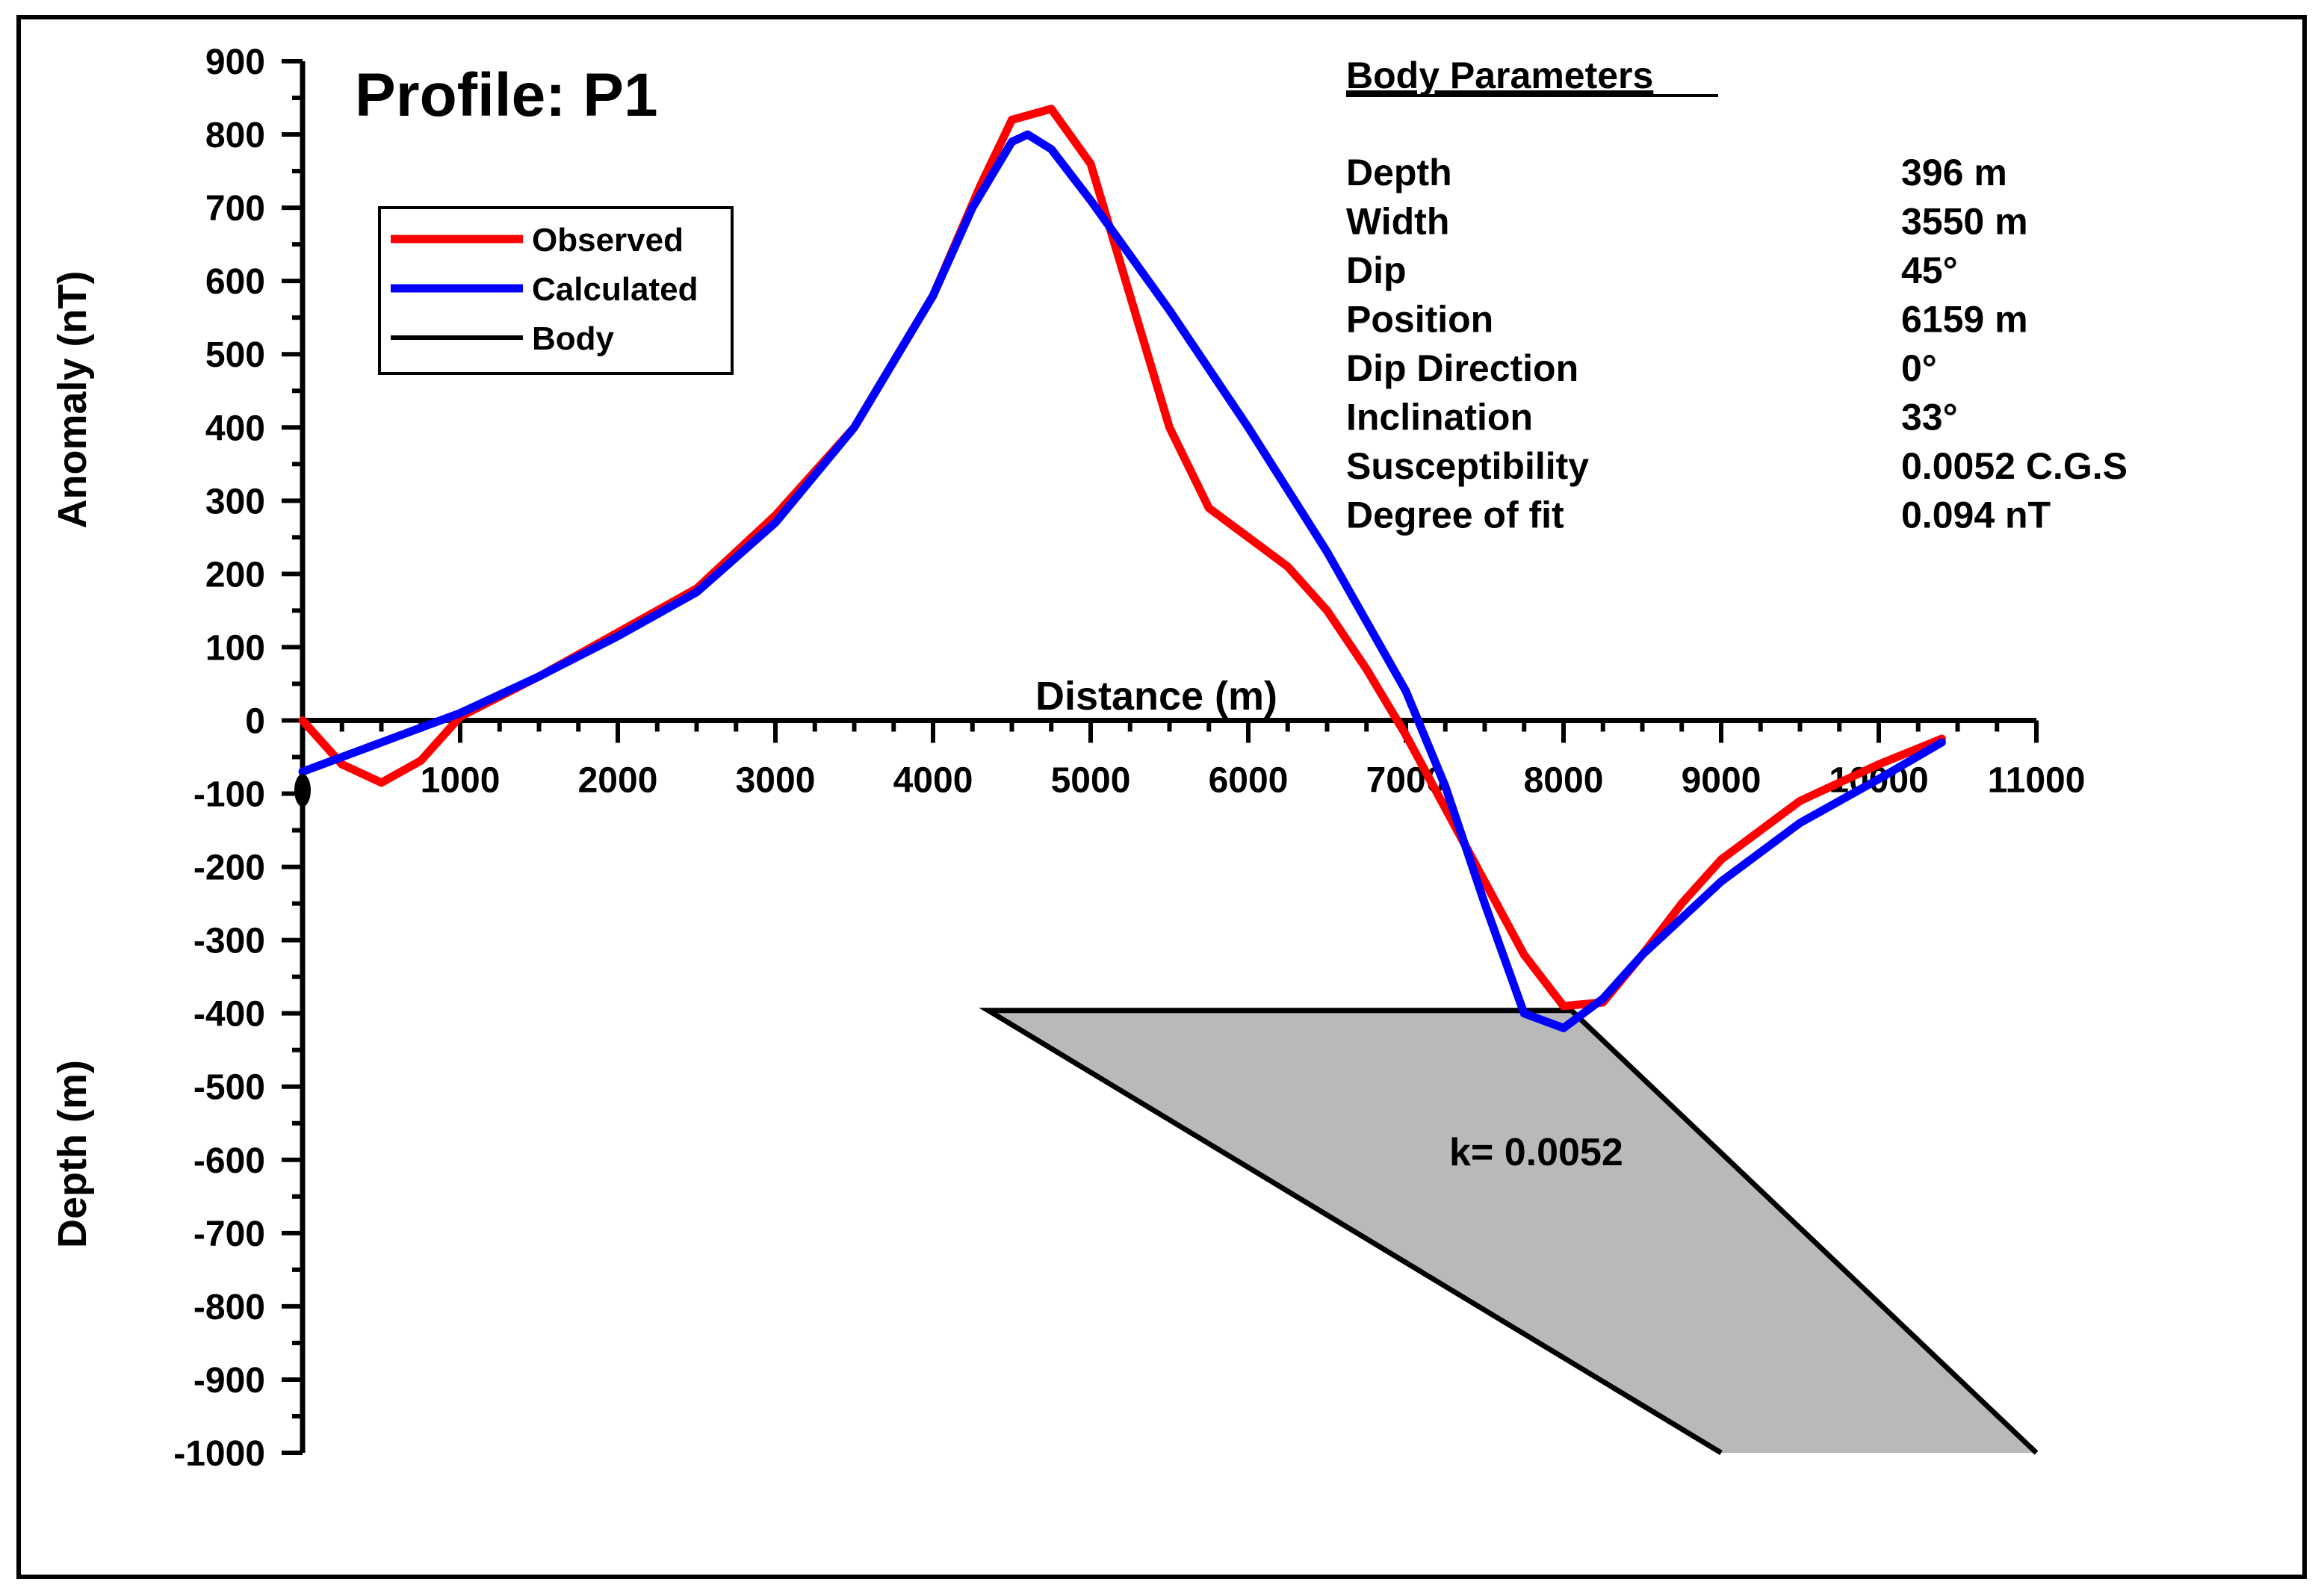  Describe the element at coordinates (229, 1015) in the screenshot. I see `y-tick-label: -400` at that location.